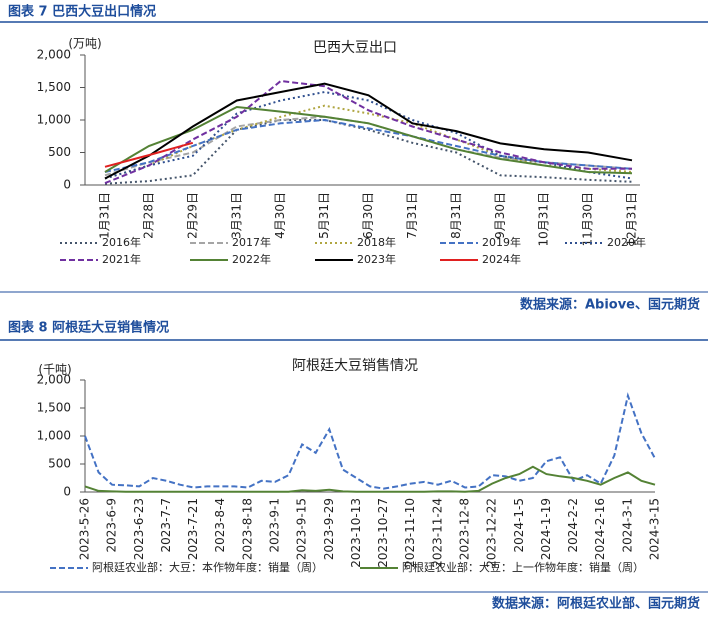 The height and width of the screenshot is (618, 708). What do you see at coordinates (302, 529) in the screenshot?
I see `x-tick-label: 2023-9-15` at bounding box center [302, 529].